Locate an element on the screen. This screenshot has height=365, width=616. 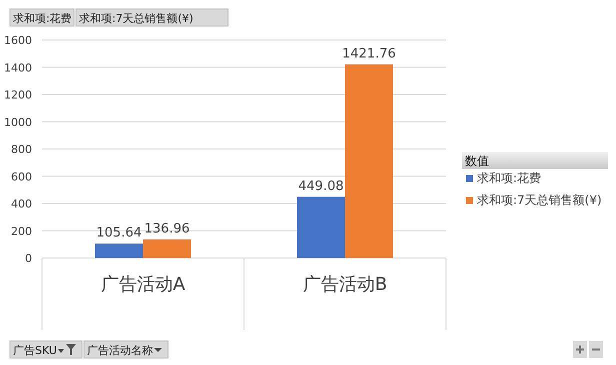
y-tick-label: 1200 is located at coordinates (18, 95).